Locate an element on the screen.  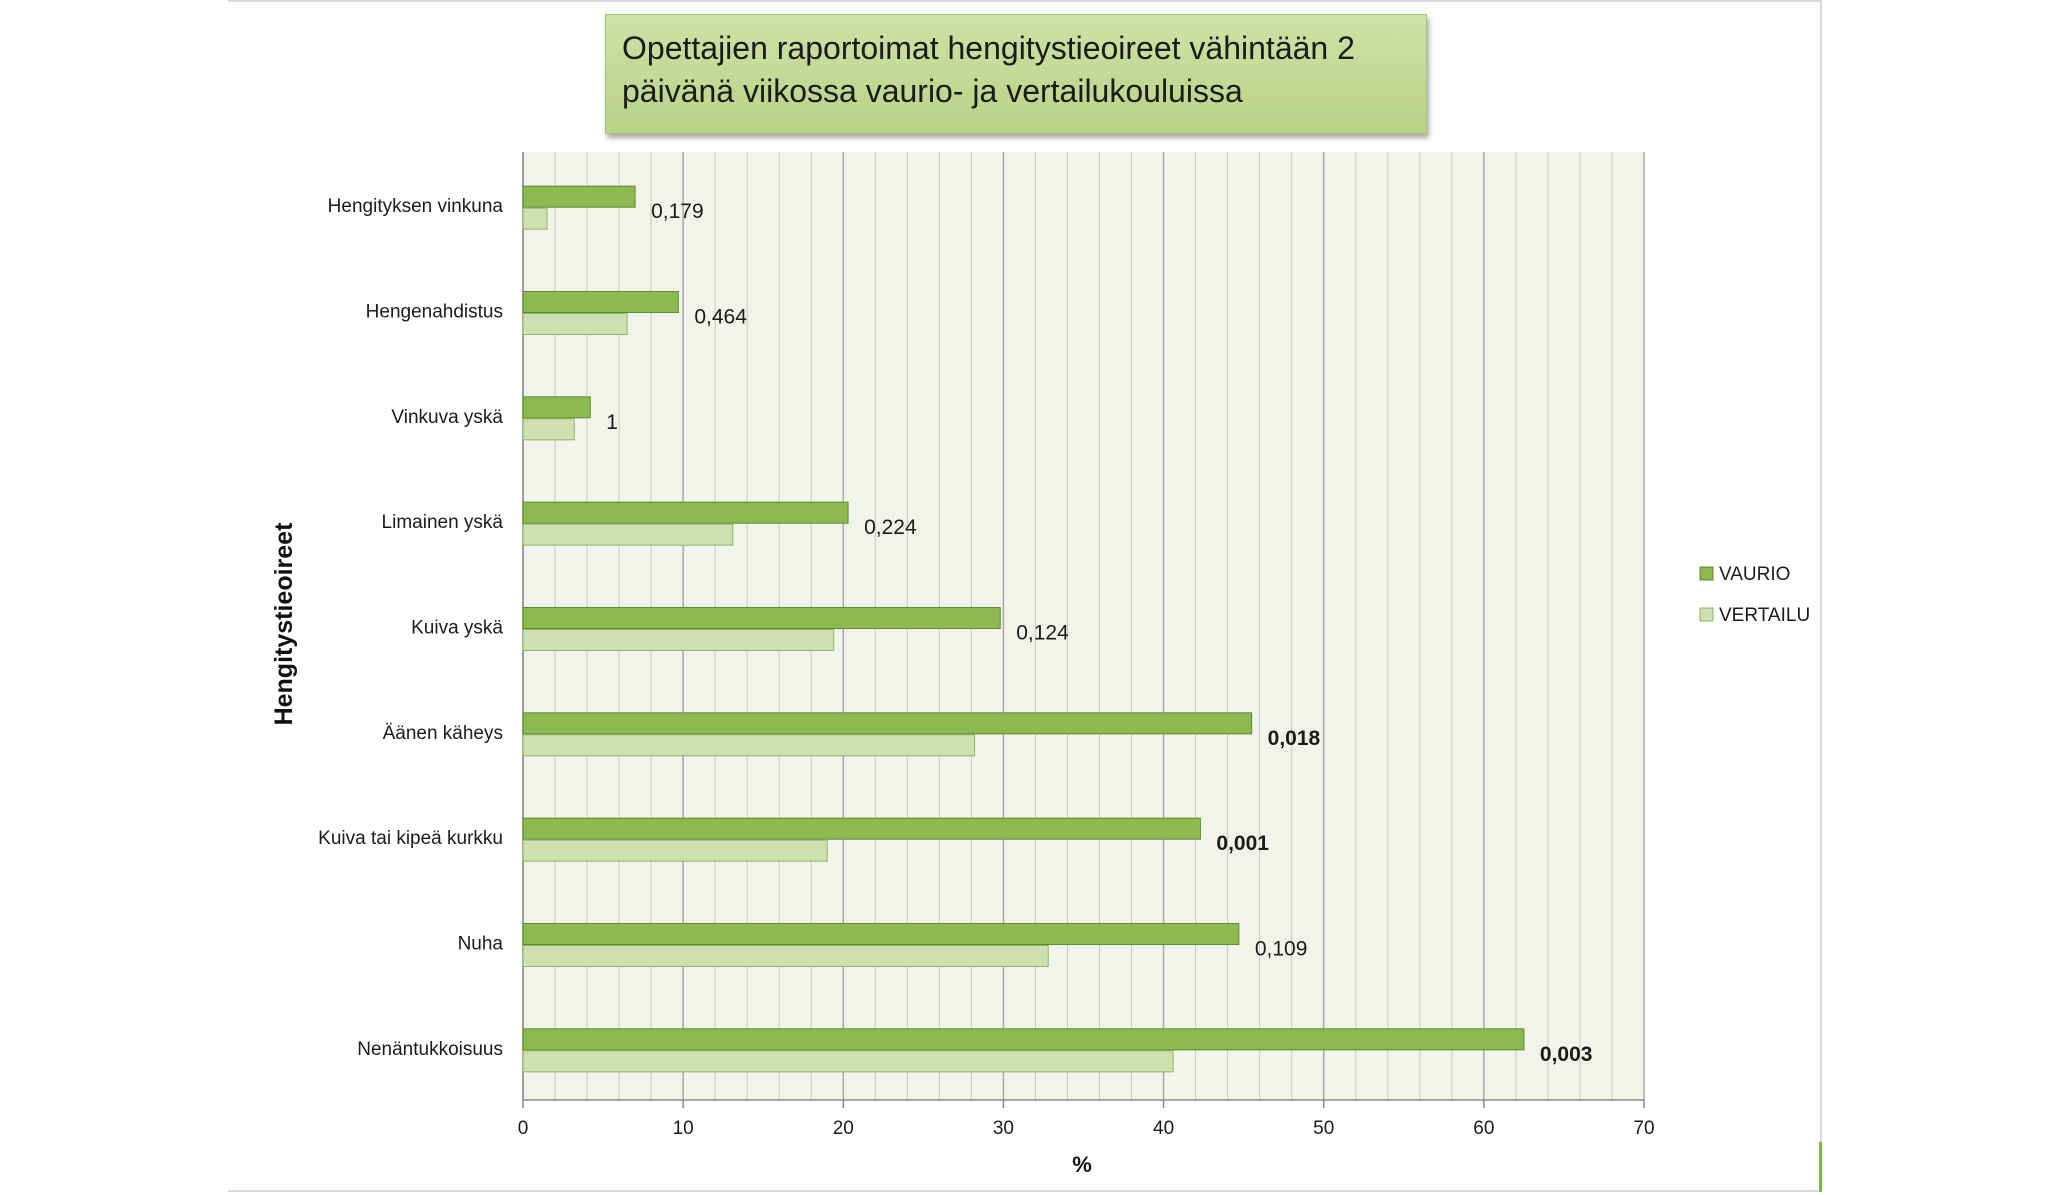
p-value-label: 0,109 is located at coordinates (1281, 949).